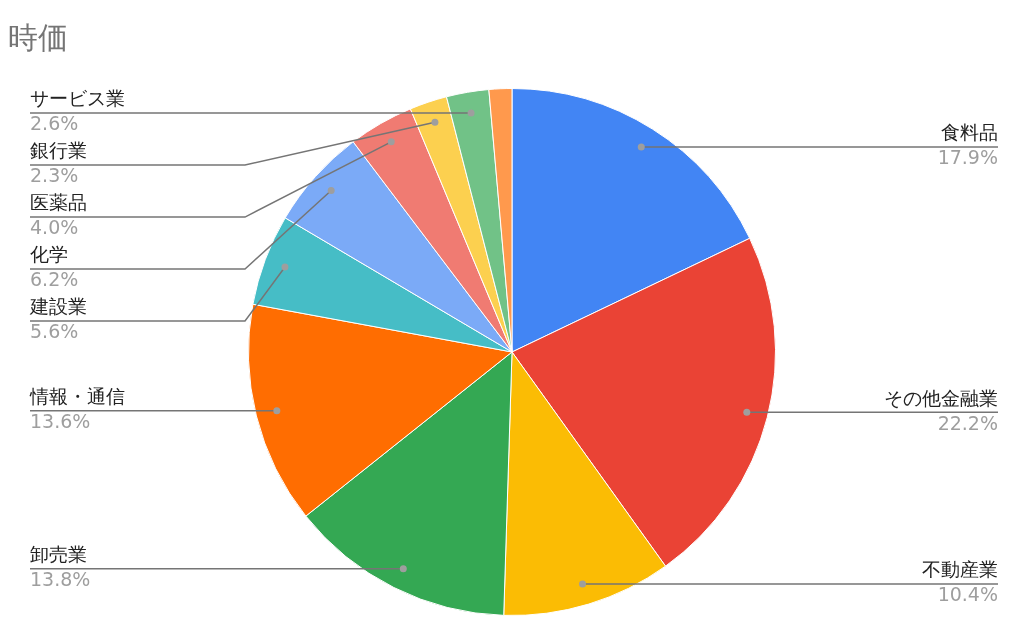  I want to click on data-label: 5.6%, so click(54, 331).